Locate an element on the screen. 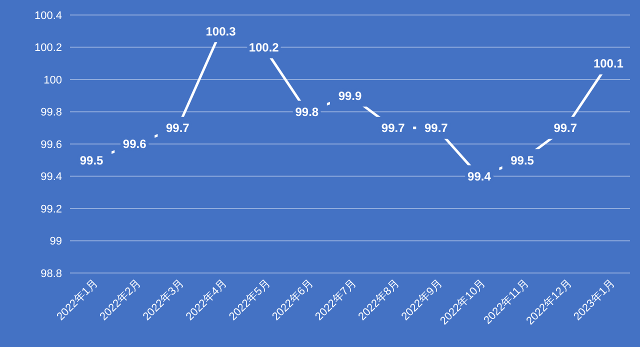  data-label: 100.2 is located at coordinates (264, 47).